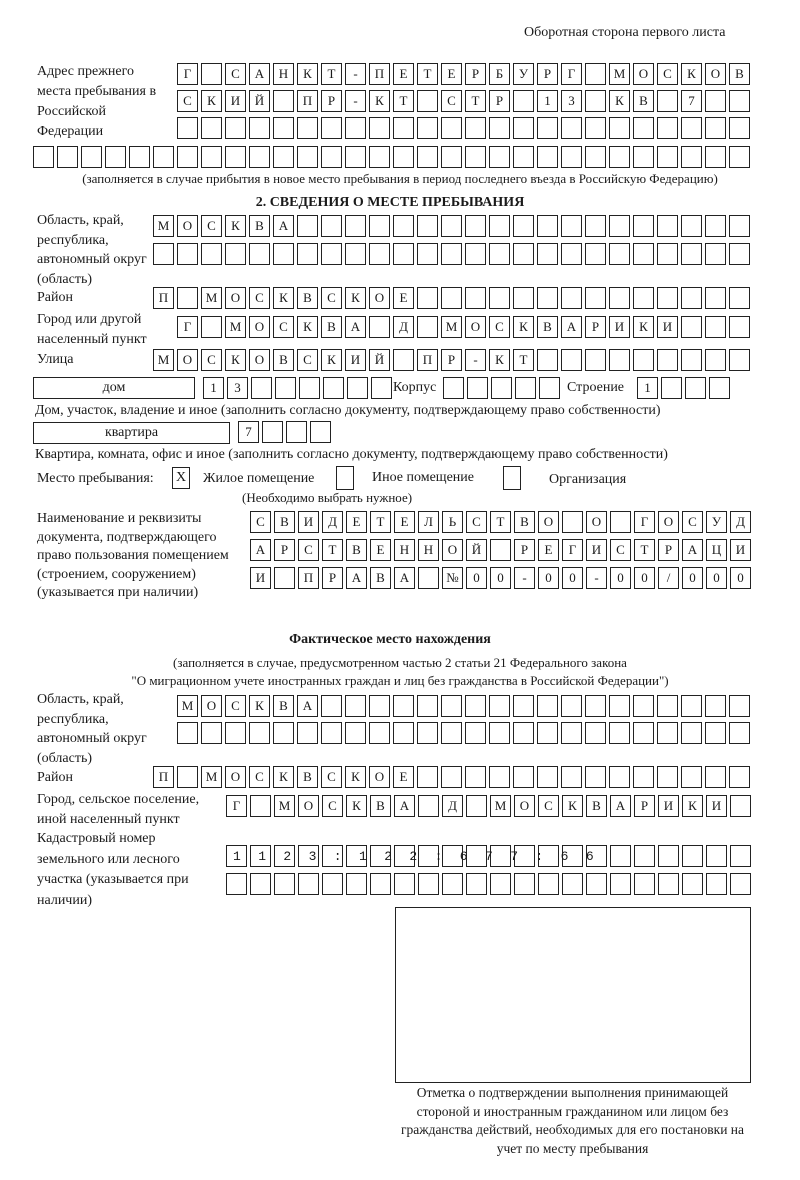  What do you see at coordinates (523, 74) in the screenshot?
I see `char-cell: У` at bounding box center [523, 74].